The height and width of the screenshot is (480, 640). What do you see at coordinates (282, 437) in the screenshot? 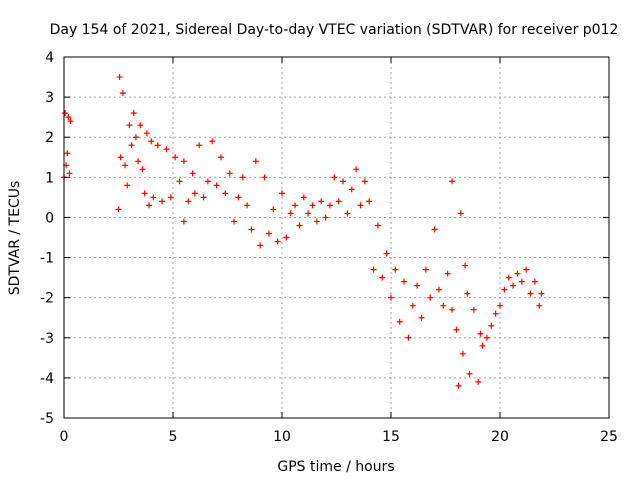
I see `x-tick-label: 10` at bounding box center [282, 437].